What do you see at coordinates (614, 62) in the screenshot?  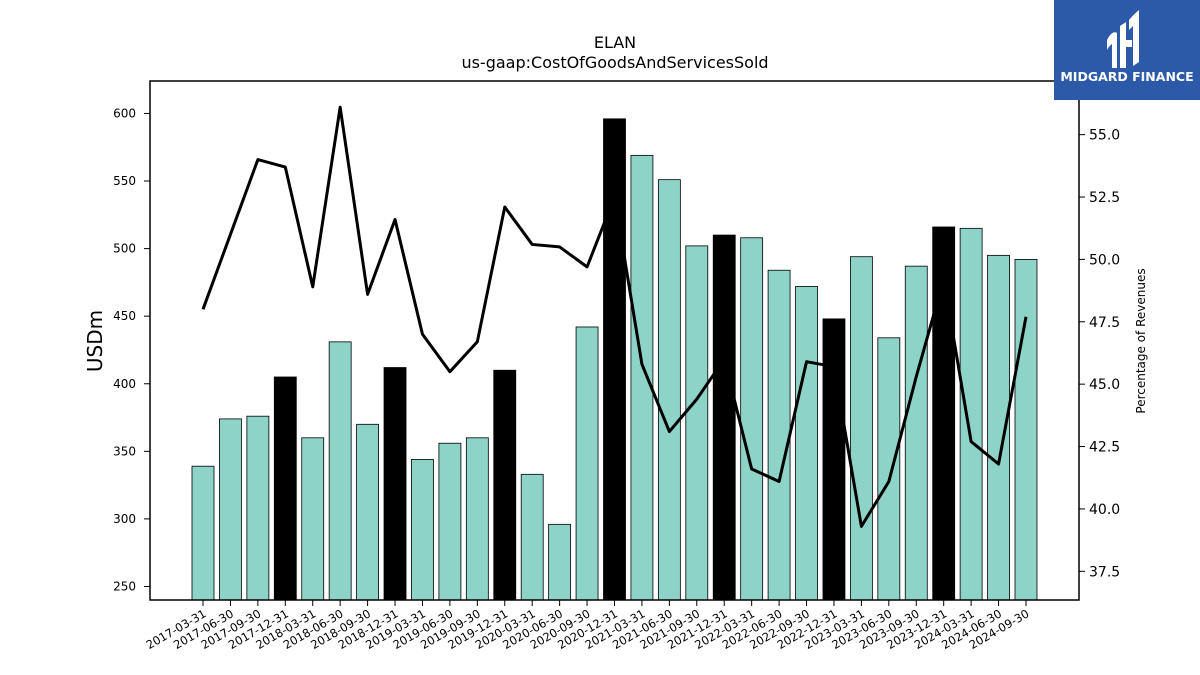 I see `chart-subtitle: us-gaap:CostOfGoodsAndServicesSold` at bounding box center [614, 62].